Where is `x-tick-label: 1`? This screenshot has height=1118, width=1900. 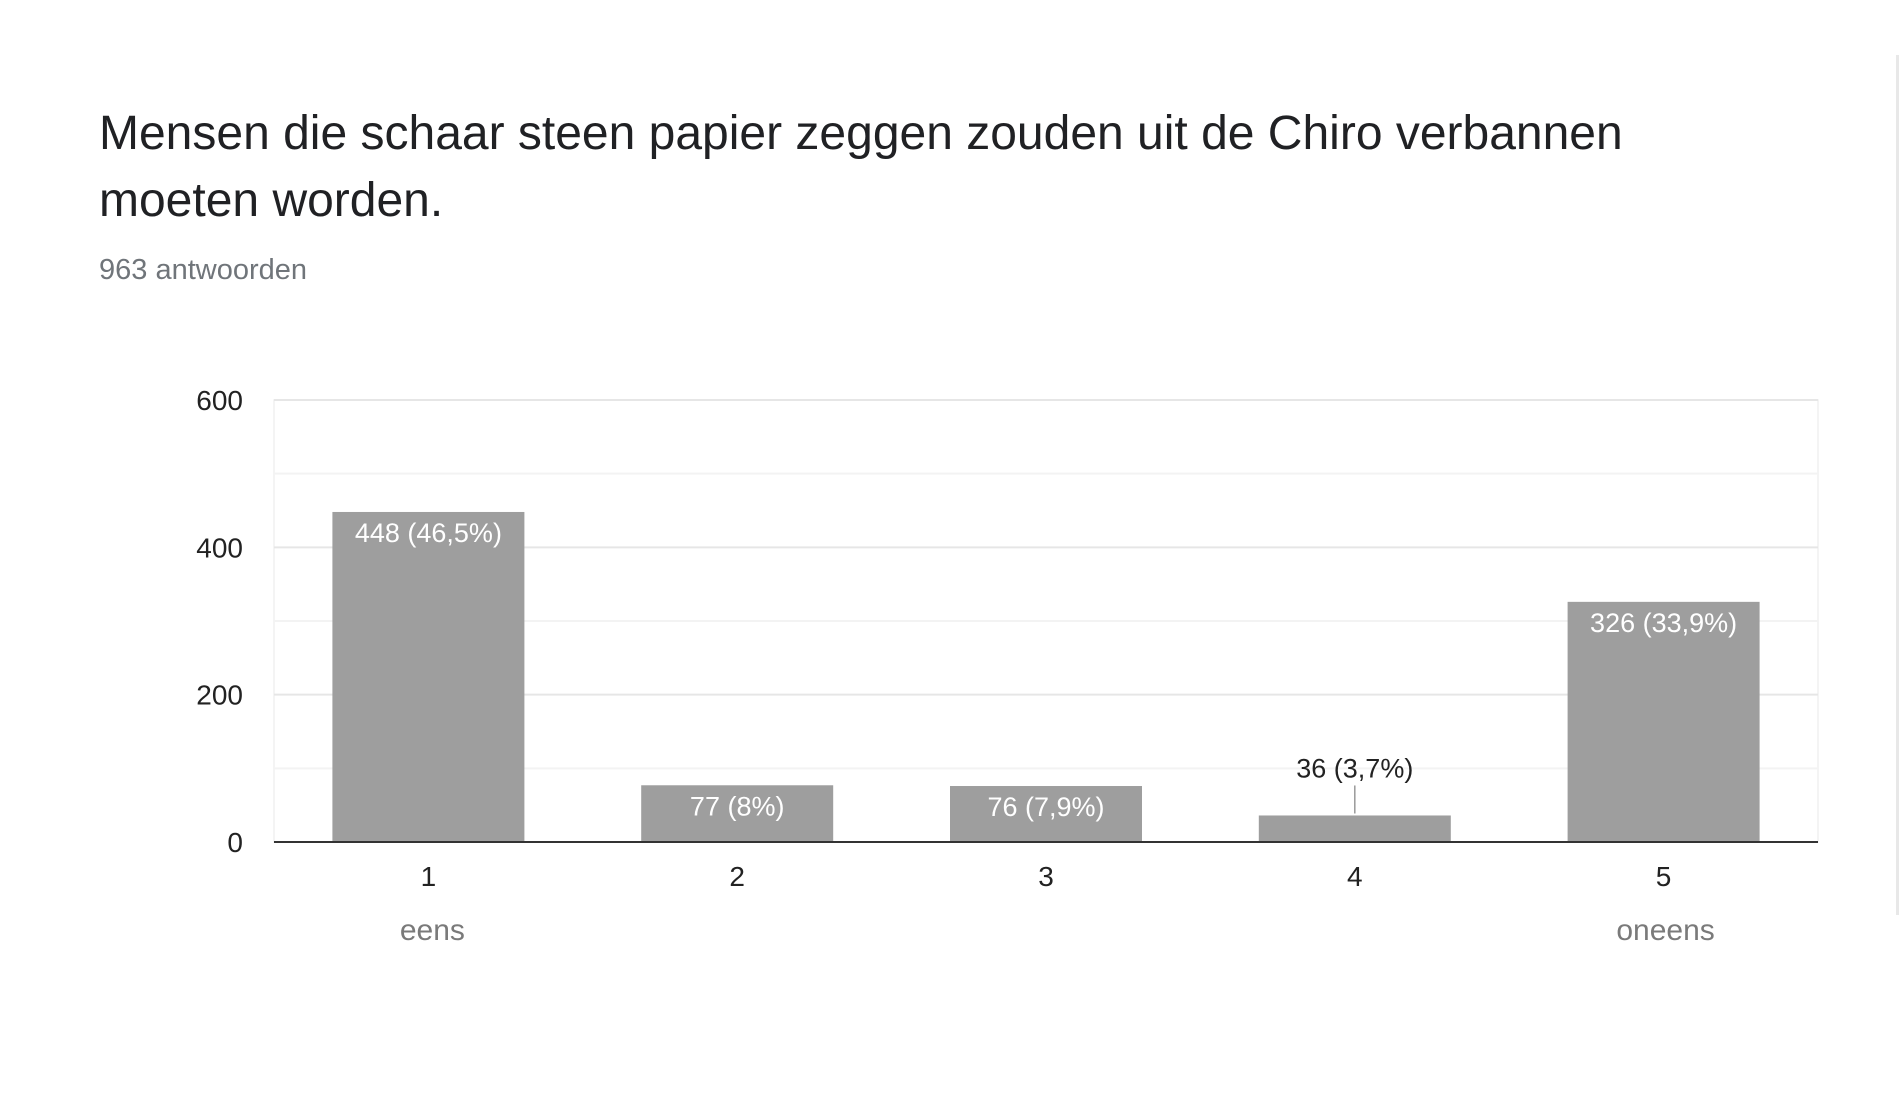
x-tick-label: 1 is located at coordinates (429, 876).